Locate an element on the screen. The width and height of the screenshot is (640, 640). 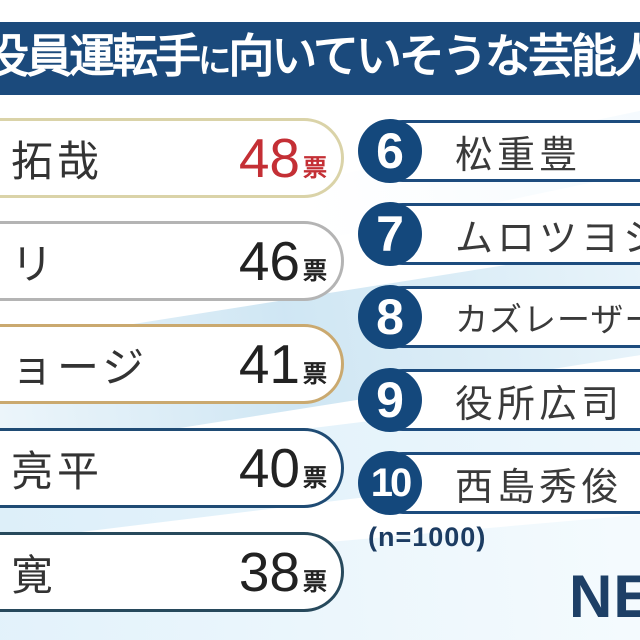
vote-value: 46 票 is located at coordinates (282, 260).